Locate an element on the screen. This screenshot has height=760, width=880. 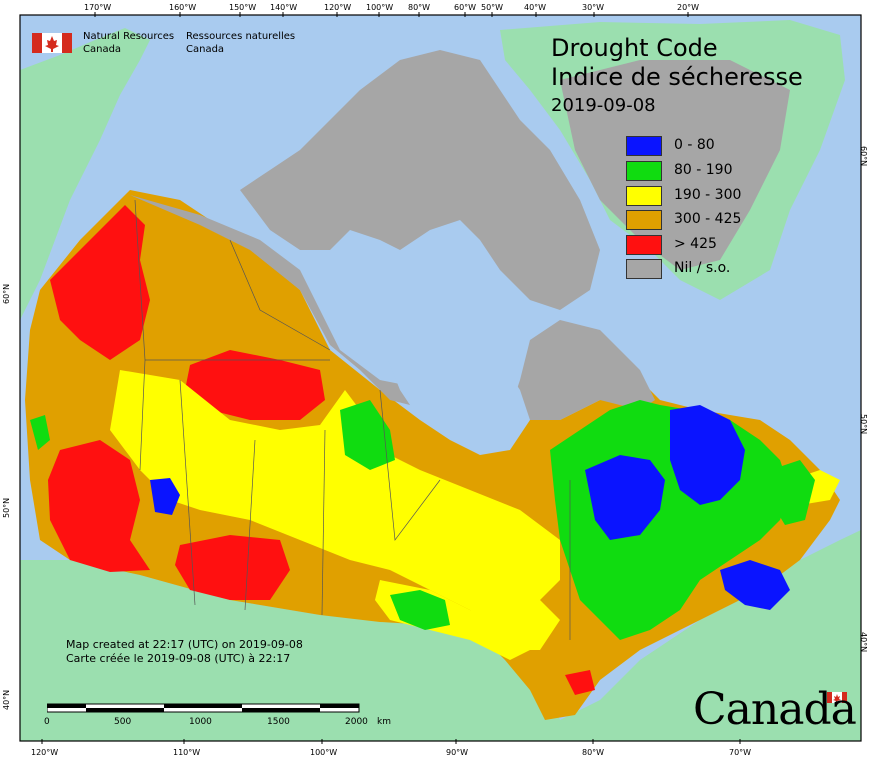
blue-newfoundland is located at coordinates (755, 585).